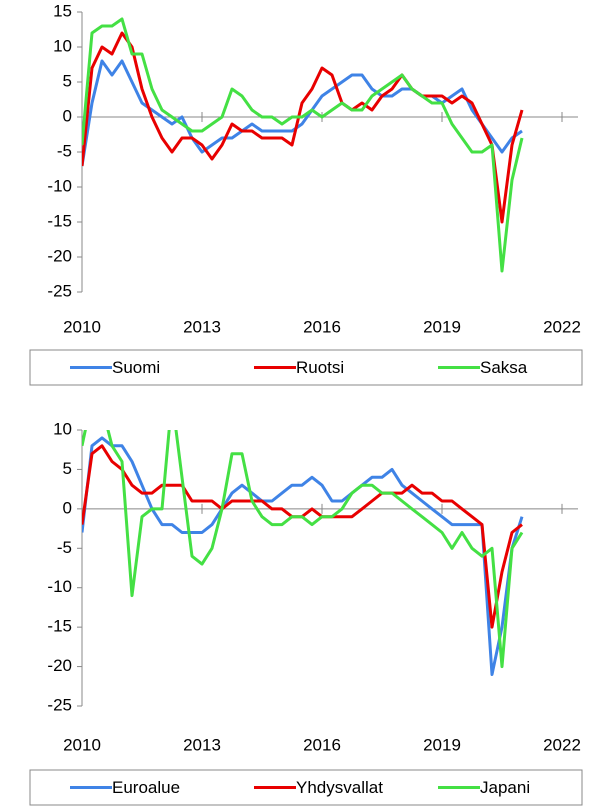  I want to click on legend-label: Saksa, so click(504, 367).